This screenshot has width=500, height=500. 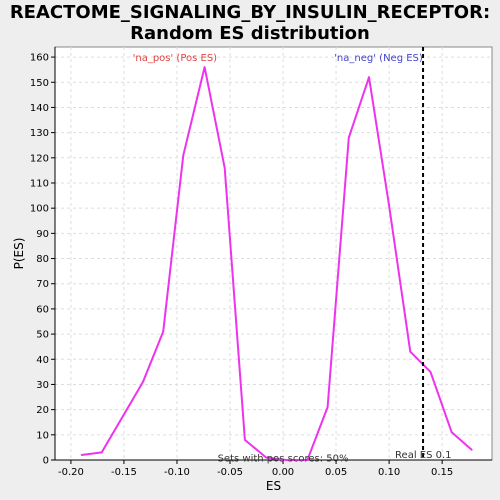 What do you see at coordinates (336, 472) in the screenshot?
I see `x-tick-label: 0.05` at bounding box center [336, 472].